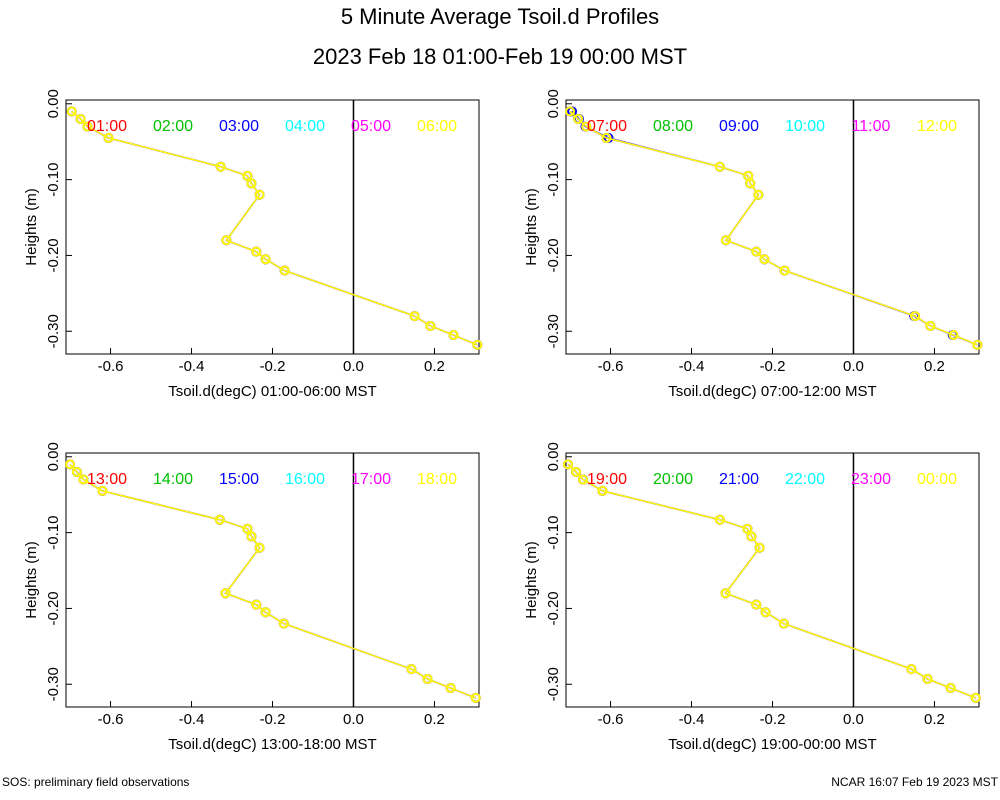 Image resolution: width=1000 pixels, height=800 pixels. What do you see at coordinates (173, 126) in the screenshot?
I see `legend-label: 02:00` at bounding box center [173, 126].